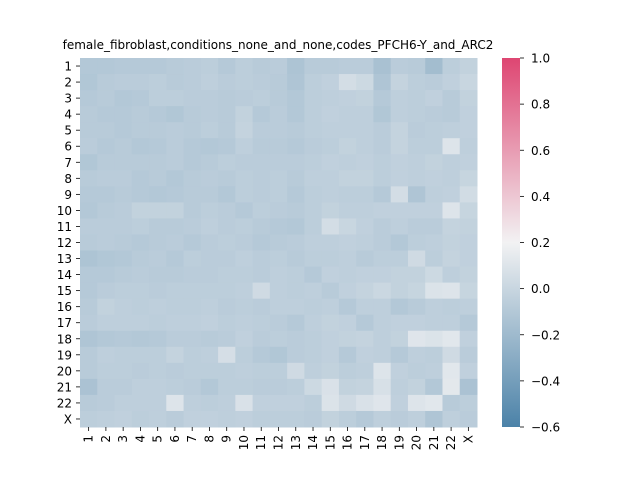 The image size is (640, 480). I want to click on x-tick-label: 15, so click(330, 442).